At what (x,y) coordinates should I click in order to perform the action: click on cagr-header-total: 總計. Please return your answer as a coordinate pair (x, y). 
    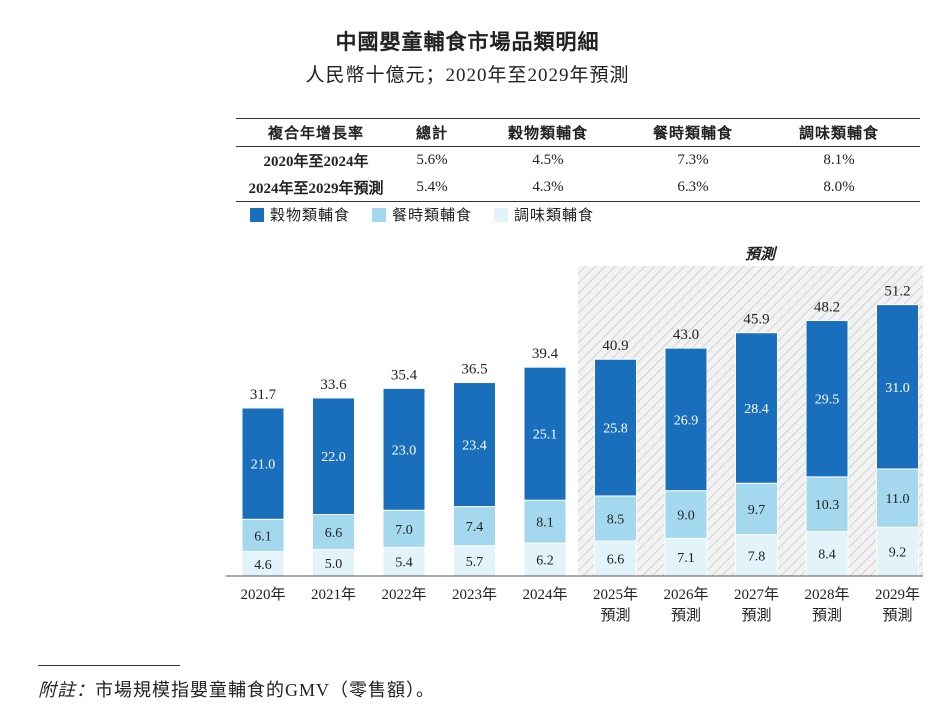
    Looking at the image, I should click on (432, 132).